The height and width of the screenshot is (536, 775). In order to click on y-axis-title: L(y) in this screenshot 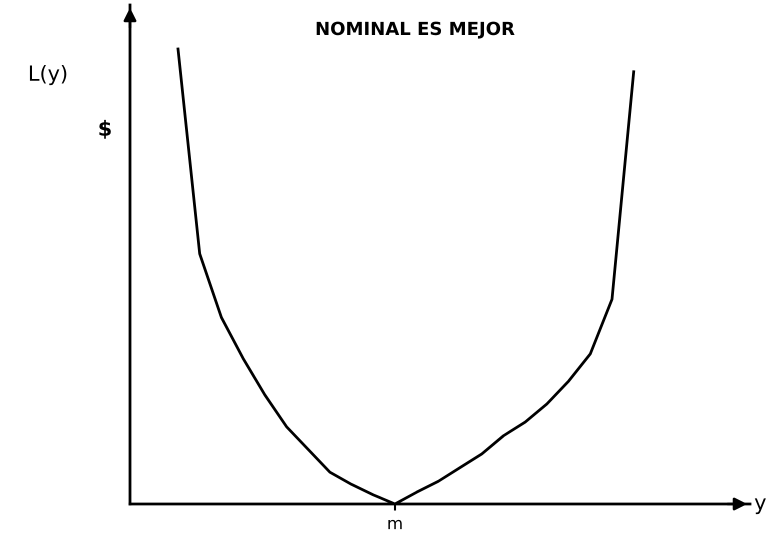, I will do `click(48, 75)`.